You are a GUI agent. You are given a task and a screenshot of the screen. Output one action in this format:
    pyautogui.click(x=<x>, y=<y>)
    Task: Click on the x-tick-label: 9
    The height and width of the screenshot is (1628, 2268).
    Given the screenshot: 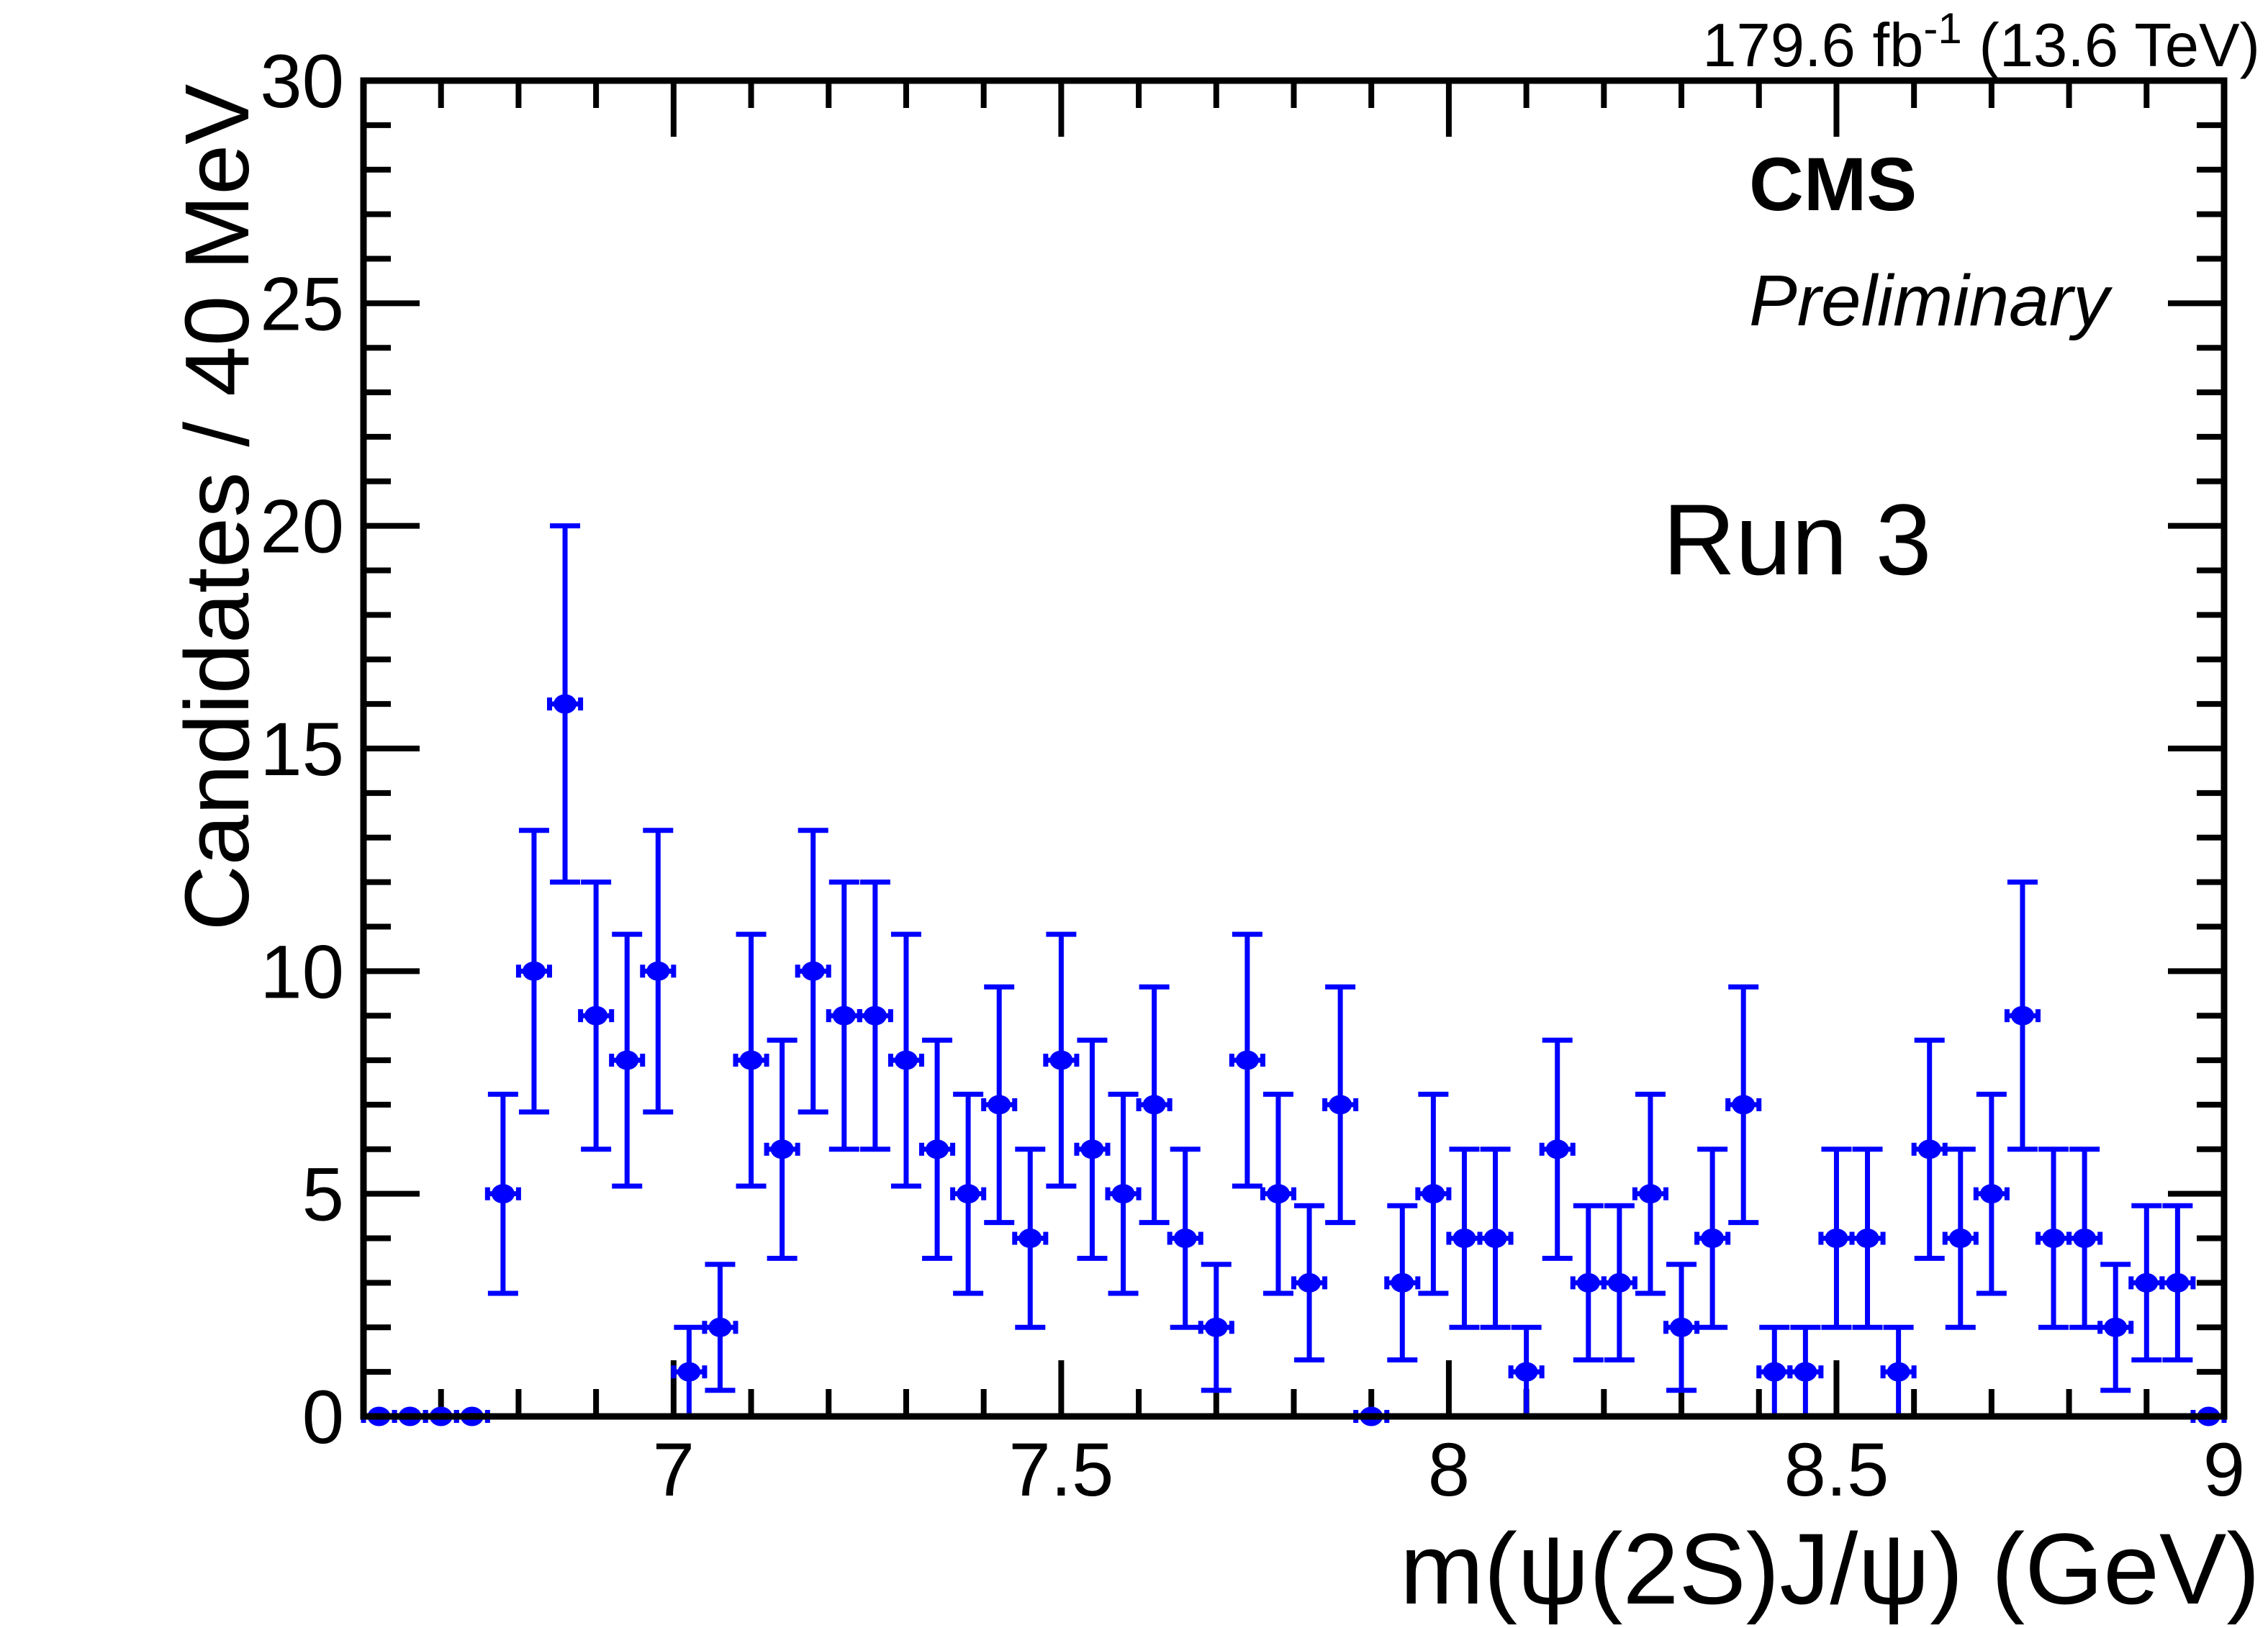 What is the action you would take?
    pyautogui.click(x=2224, y=1470)
    